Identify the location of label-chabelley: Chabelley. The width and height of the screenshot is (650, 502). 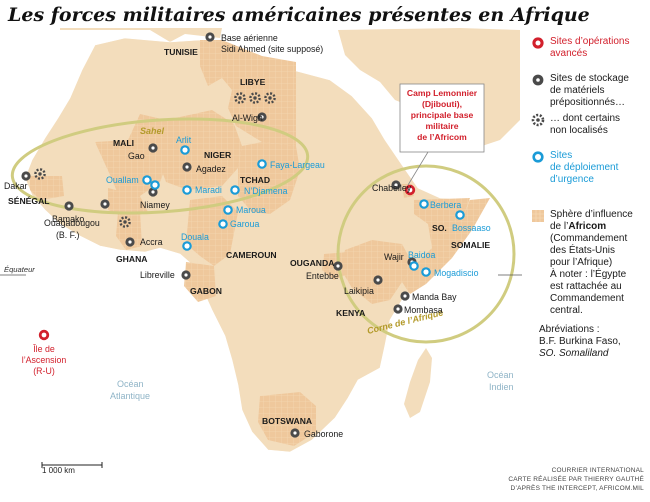
(392, 188).